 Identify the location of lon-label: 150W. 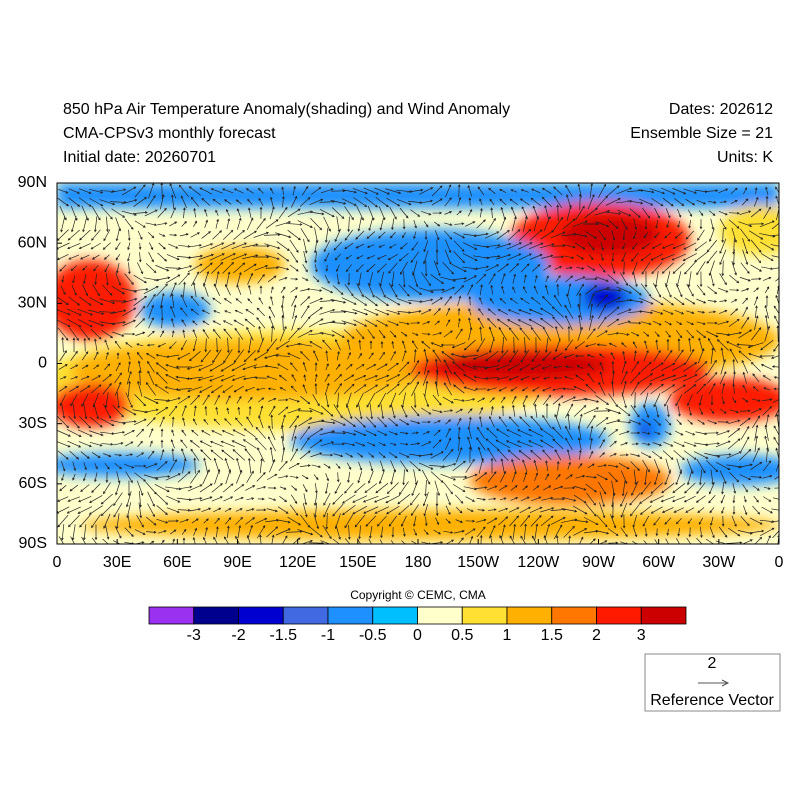
(478, 562).